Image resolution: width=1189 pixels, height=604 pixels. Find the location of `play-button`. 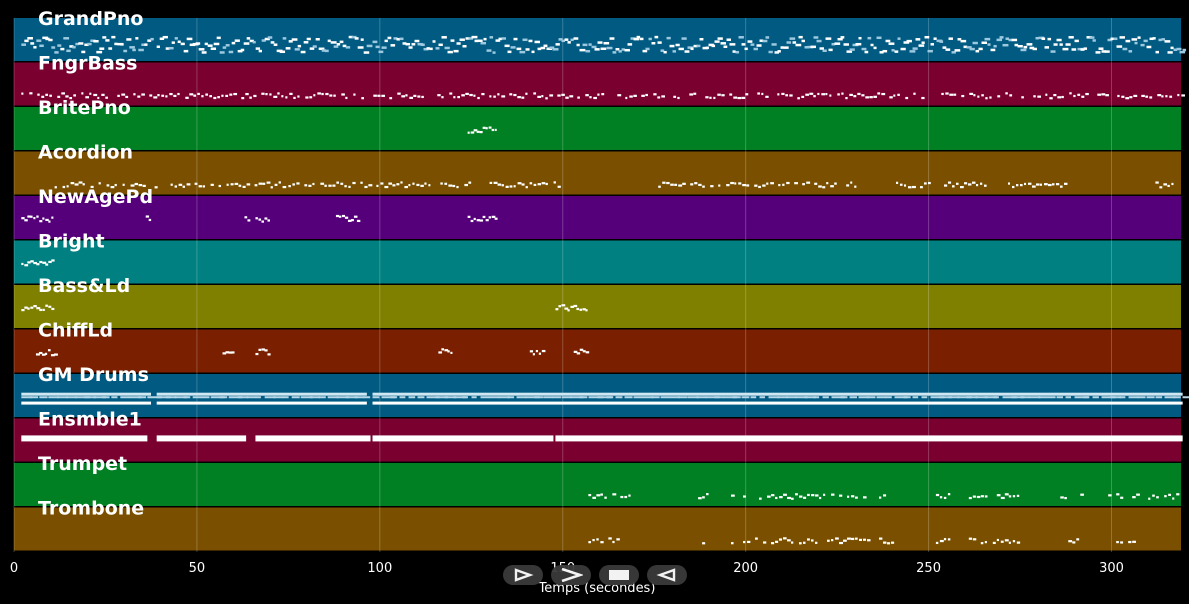

play-button is located at coordinates (523, 575).